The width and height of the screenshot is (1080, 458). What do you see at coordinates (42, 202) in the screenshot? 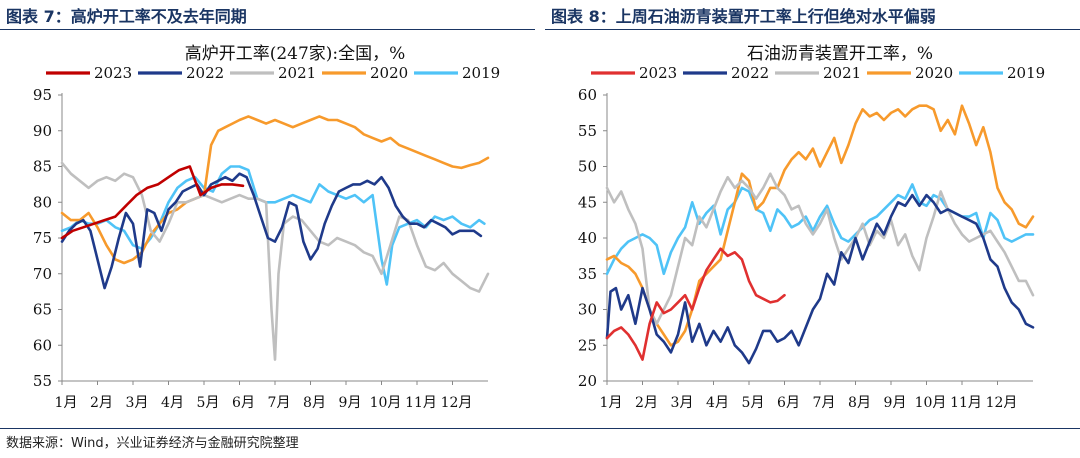
I see `y-tick-label: 80` at bounding box center [42, 202].